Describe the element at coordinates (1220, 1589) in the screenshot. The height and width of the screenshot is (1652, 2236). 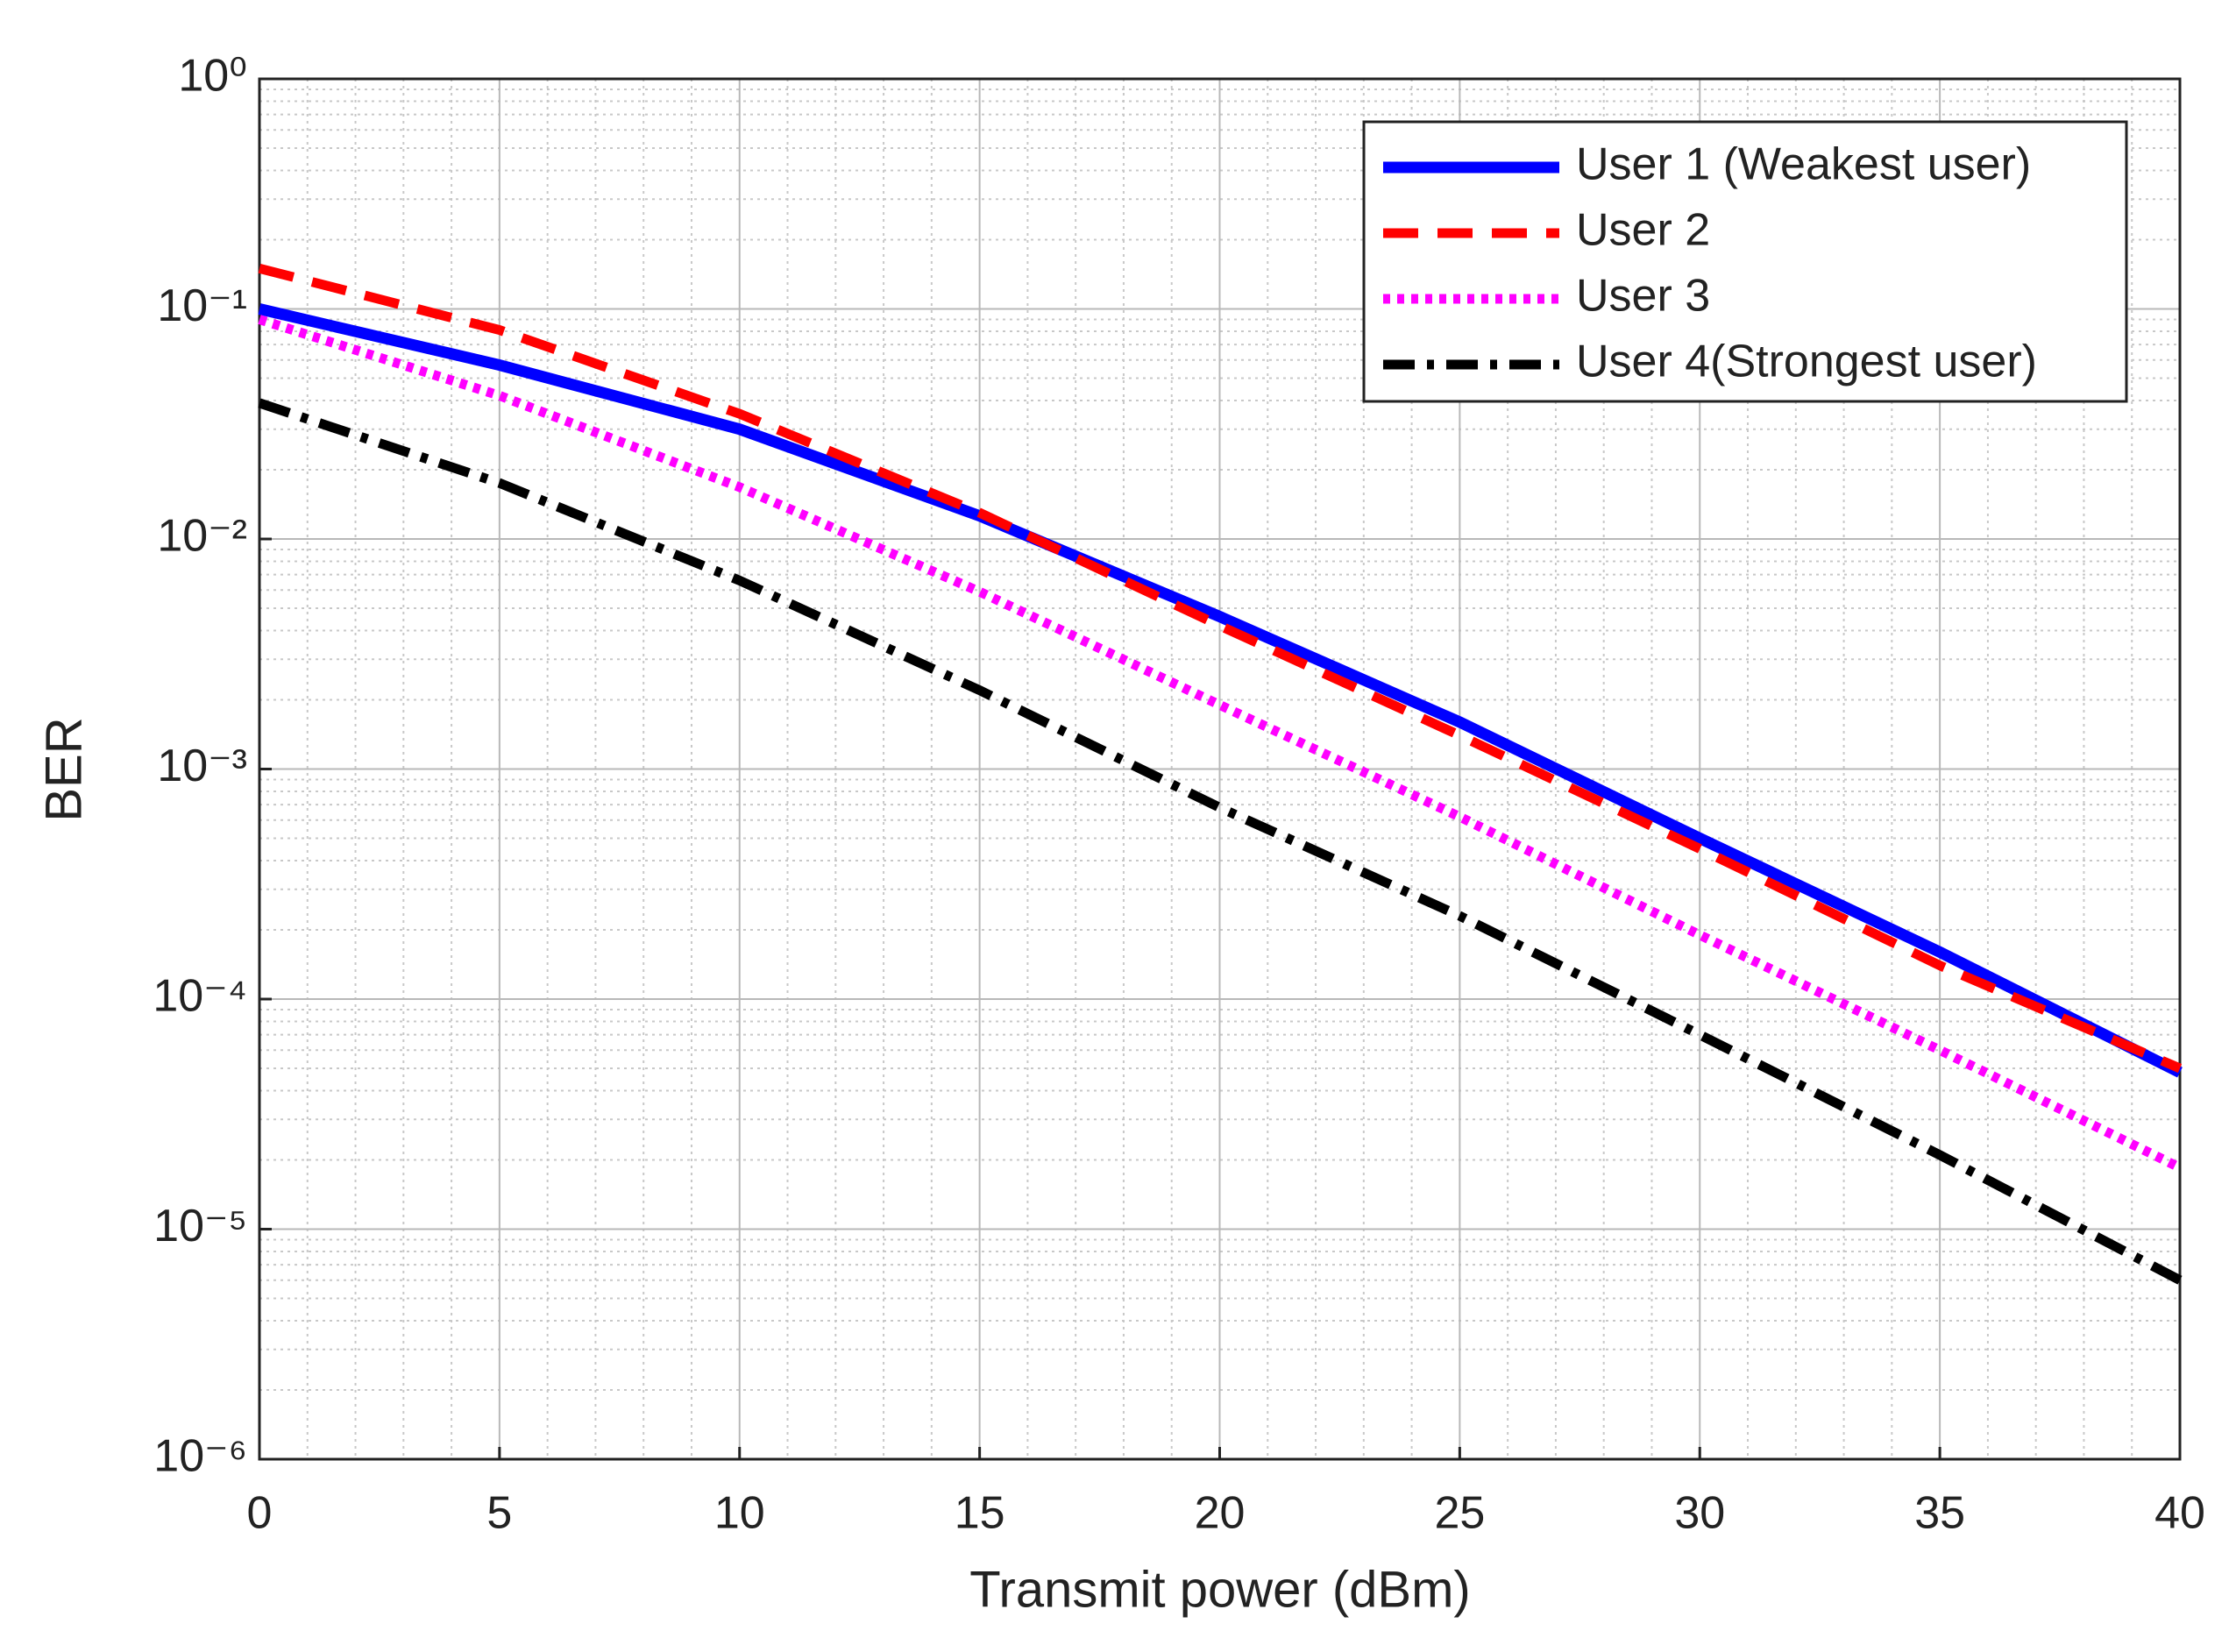
I see `x-axis-label: Transmit power (dBm)` at that location.